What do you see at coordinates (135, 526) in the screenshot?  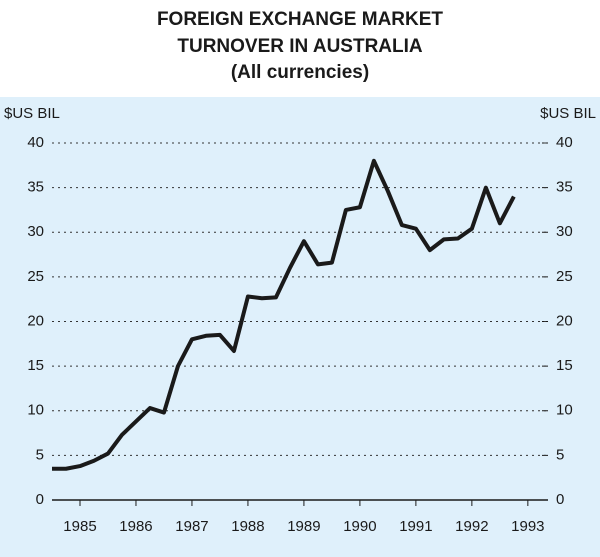 I see `x-tick-label: 1986` at bounding box center [135, 526].